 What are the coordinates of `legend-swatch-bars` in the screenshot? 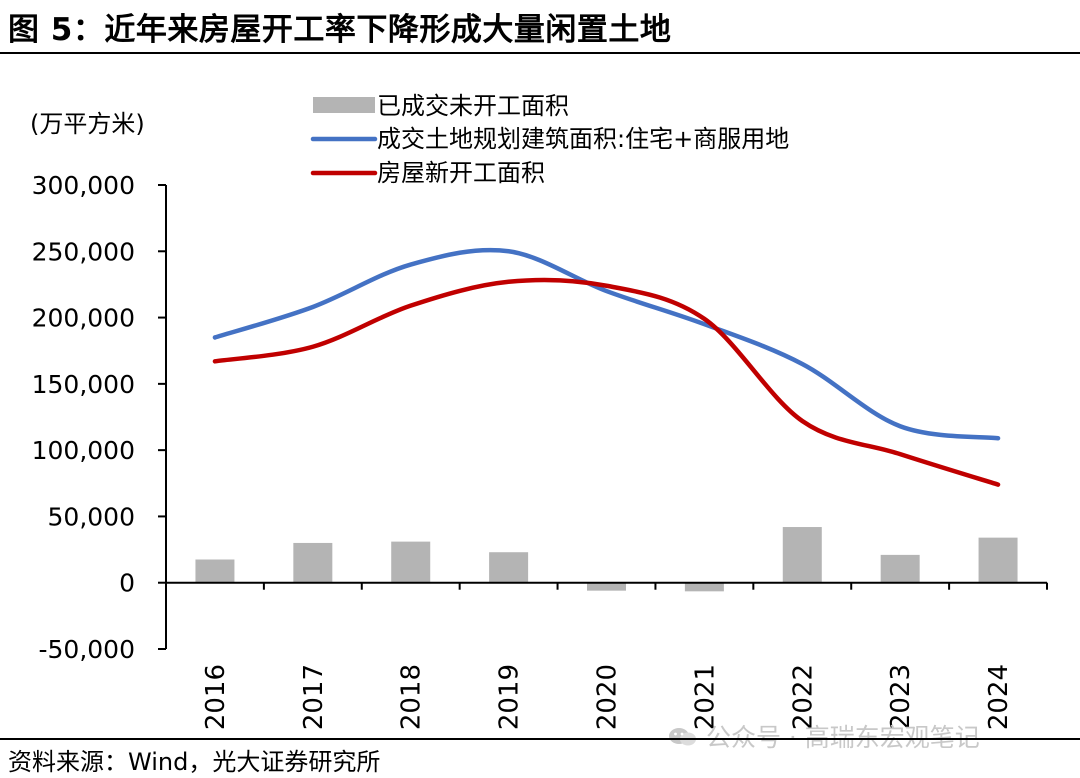 It's located at (344, 105).